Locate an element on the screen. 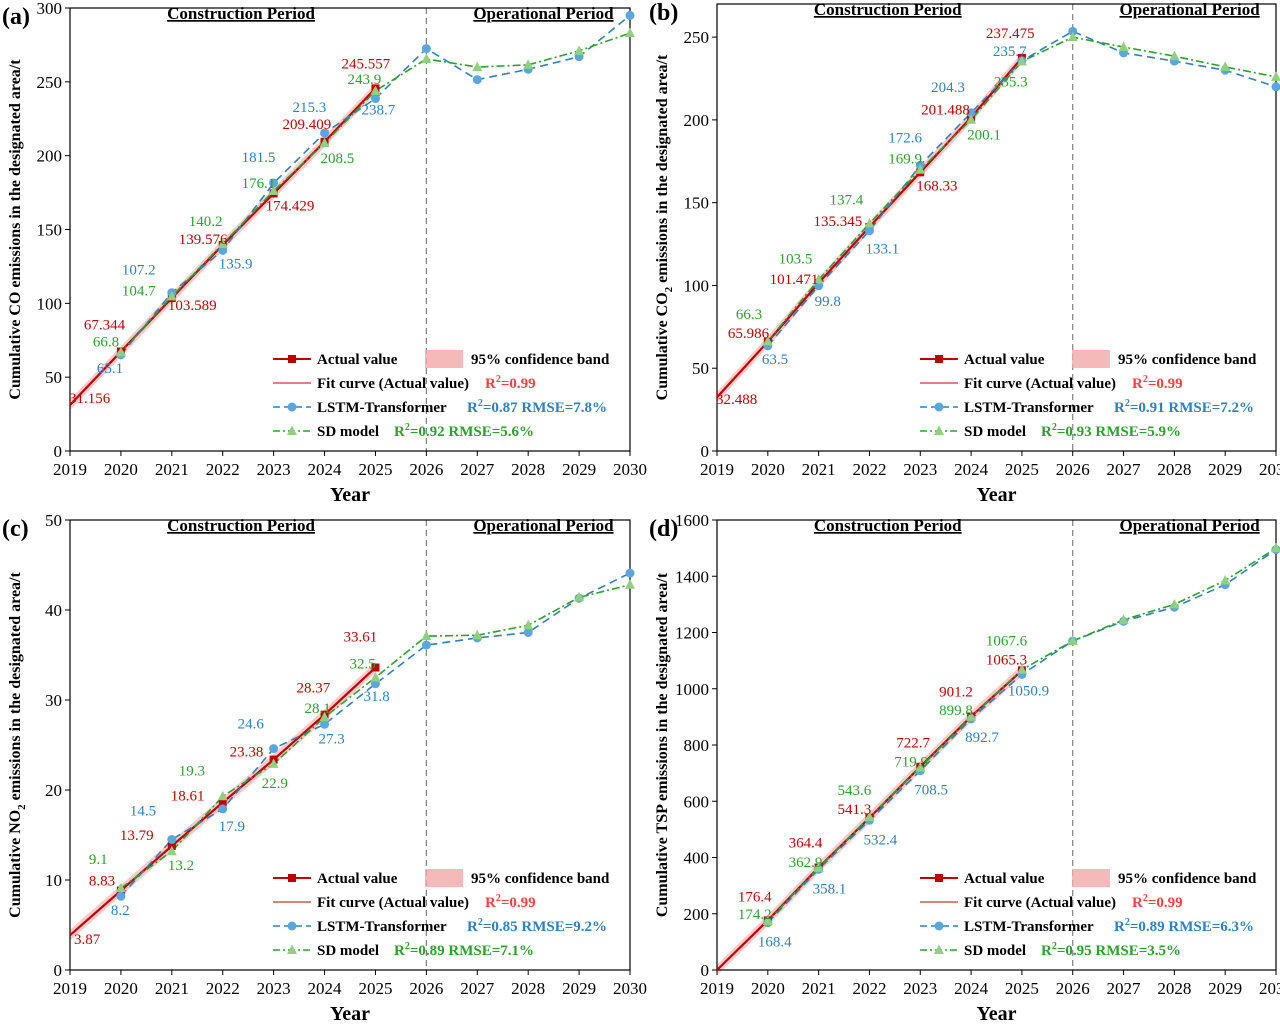 The width and height of the screenshot is (1280, 1028). x-tick-label: 2025 is located at coordinates (375, 988).